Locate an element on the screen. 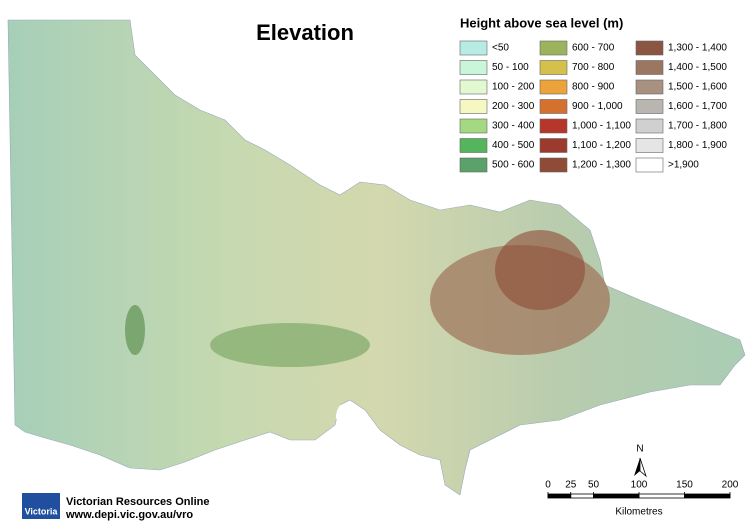 The width and height of the screenshot is (750, 526). legend-label: 100 - 200 is located at coordinates (513, 87).